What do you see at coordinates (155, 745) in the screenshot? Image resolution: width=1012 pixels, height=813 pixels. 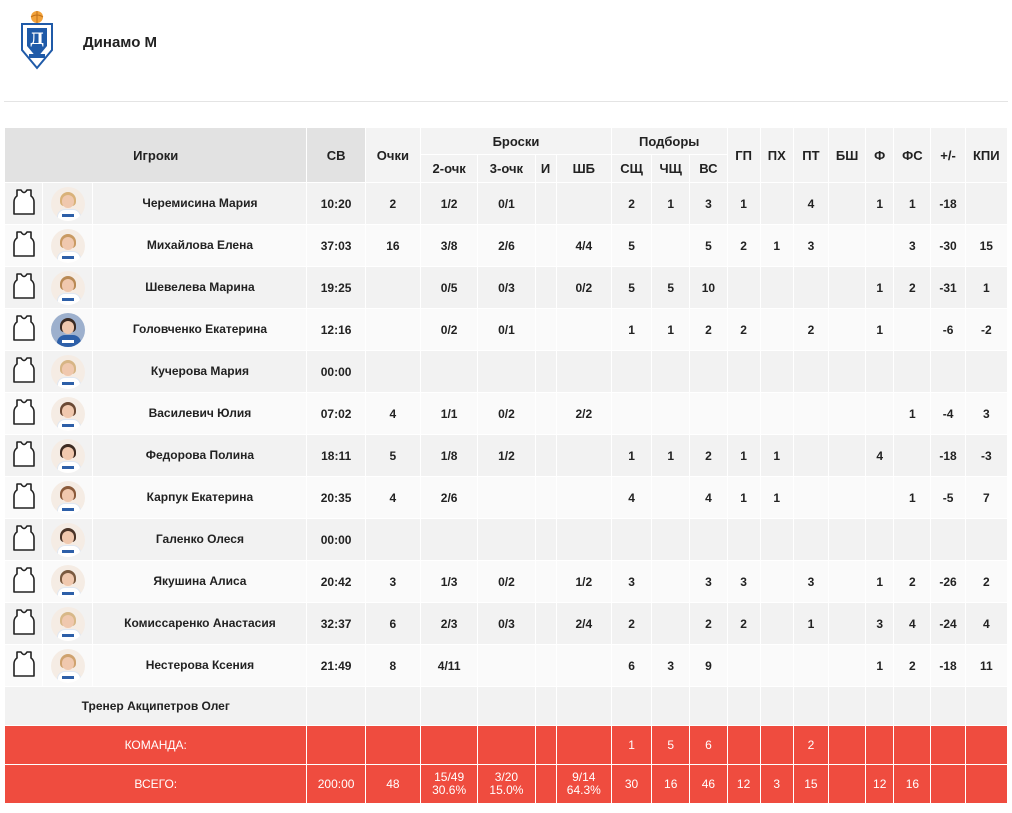 I see `team-row-label: КОМАНДА:` at bounding box center [155, 745].